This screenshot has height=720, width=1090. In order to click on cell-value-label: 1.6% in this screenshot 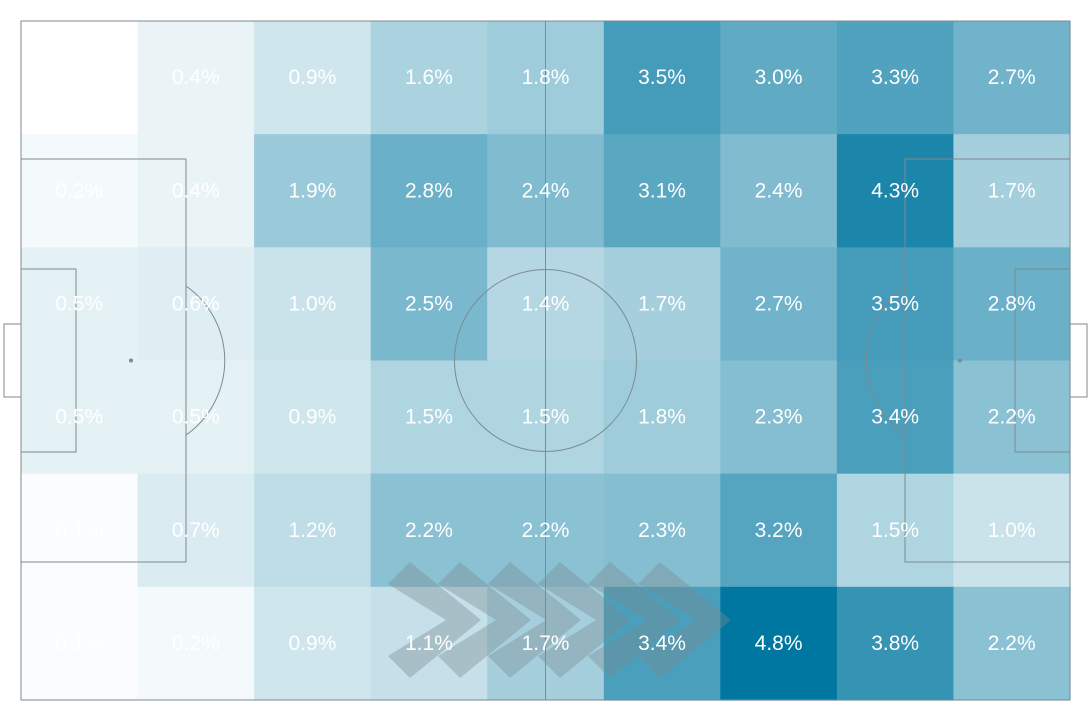, I will do `click(429, 77)`.